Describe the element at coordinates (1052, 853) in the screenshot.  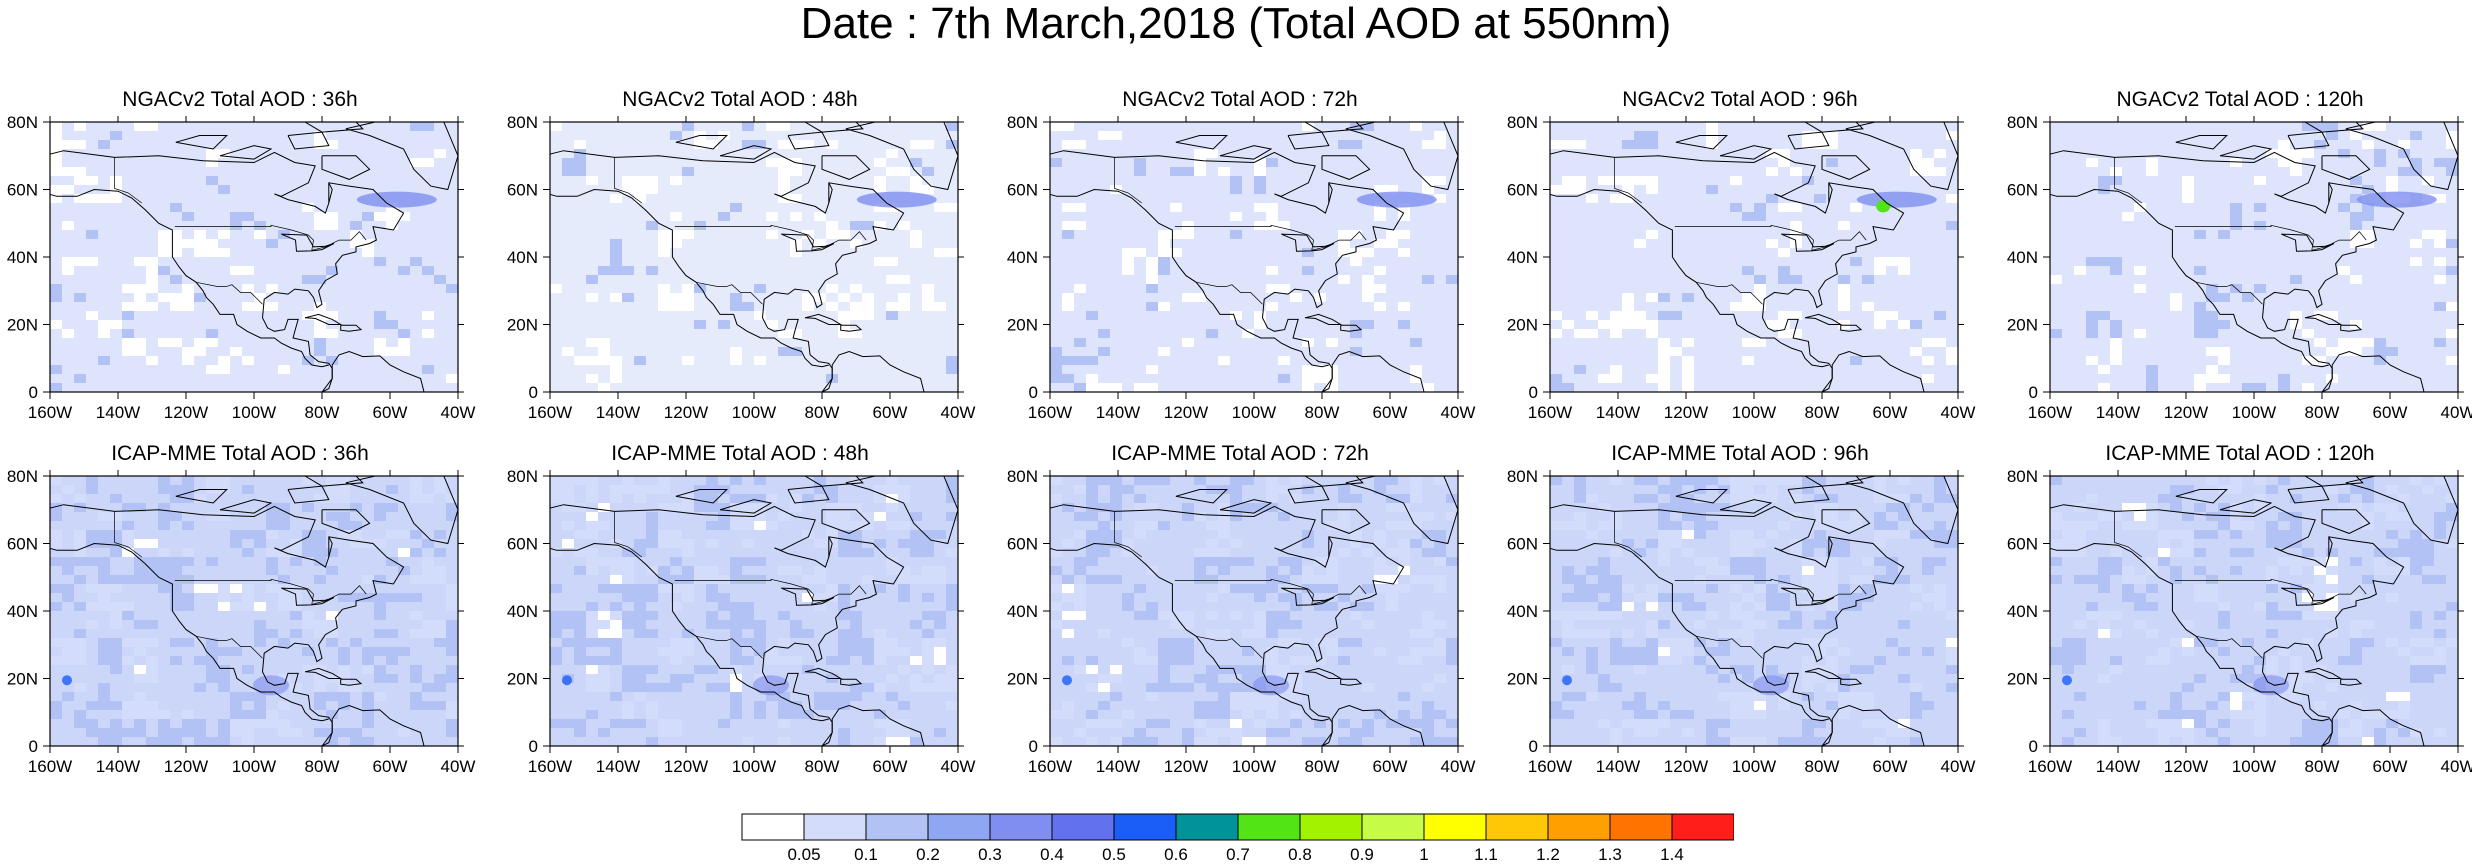
I see `colorbar-label: 0.4` at that location.